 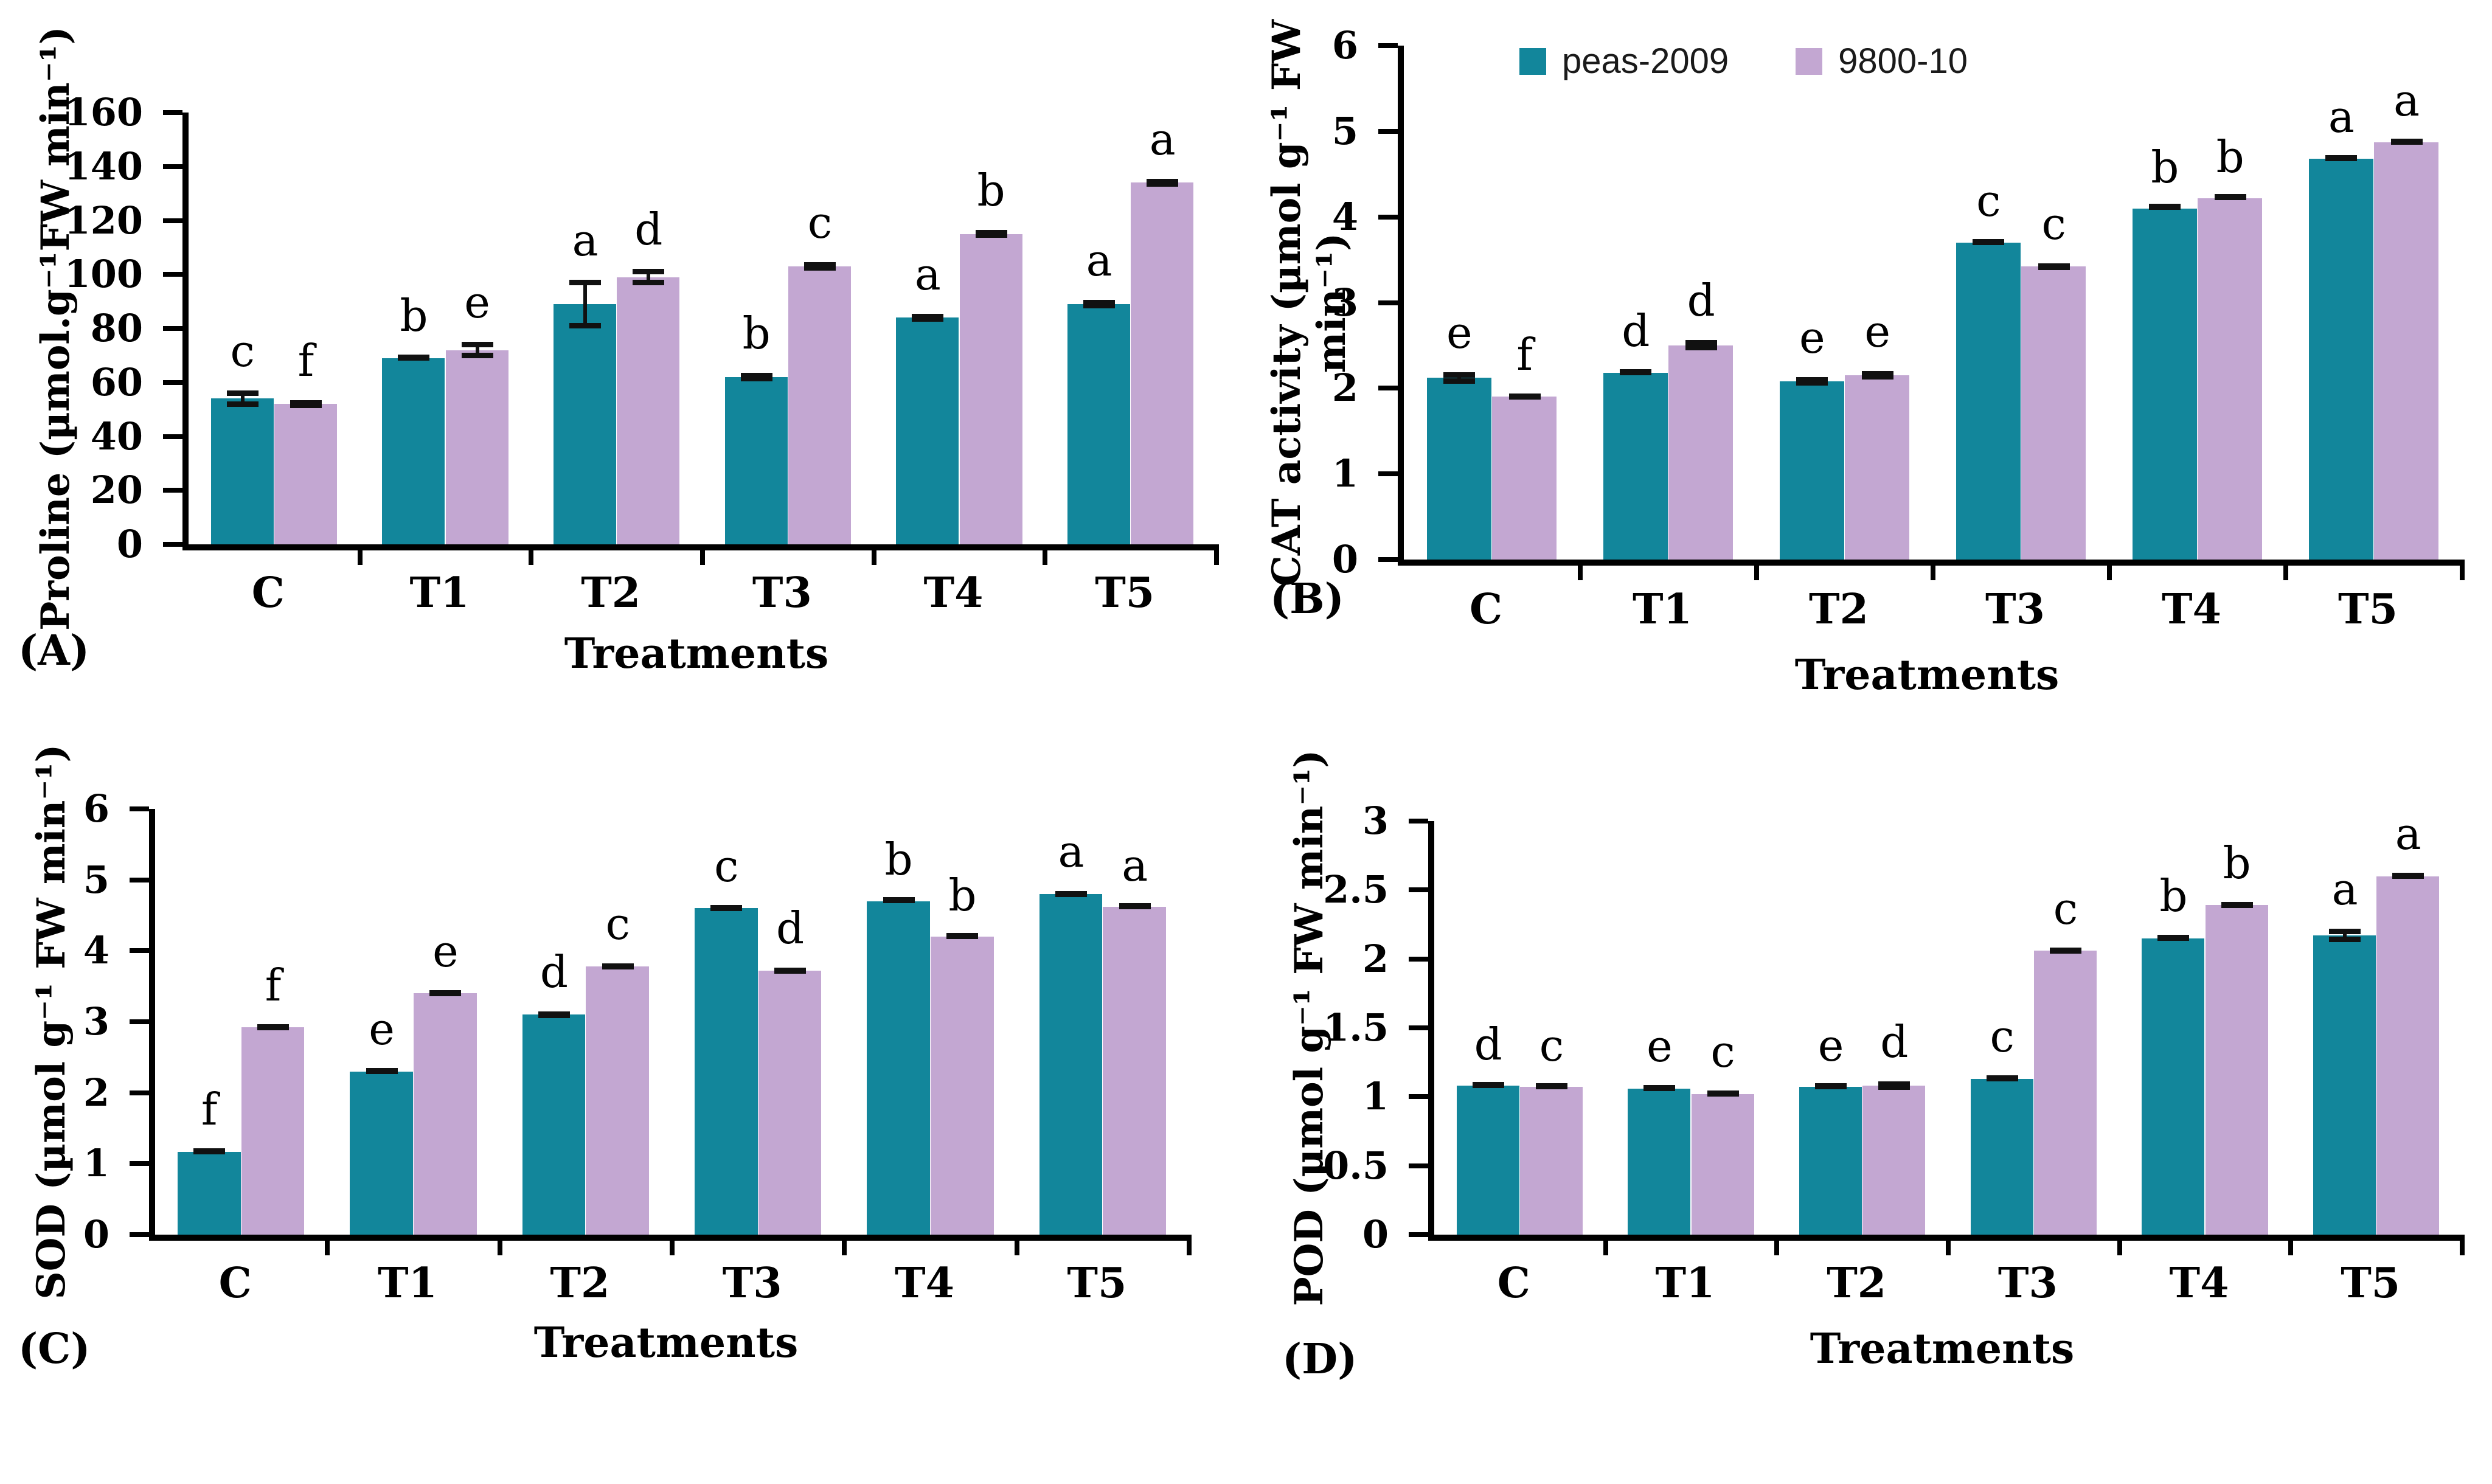 What do you see at coordinates (242, 398) in the screenshot?
I see `error-bar-stem` at bounding box center [242, 398].